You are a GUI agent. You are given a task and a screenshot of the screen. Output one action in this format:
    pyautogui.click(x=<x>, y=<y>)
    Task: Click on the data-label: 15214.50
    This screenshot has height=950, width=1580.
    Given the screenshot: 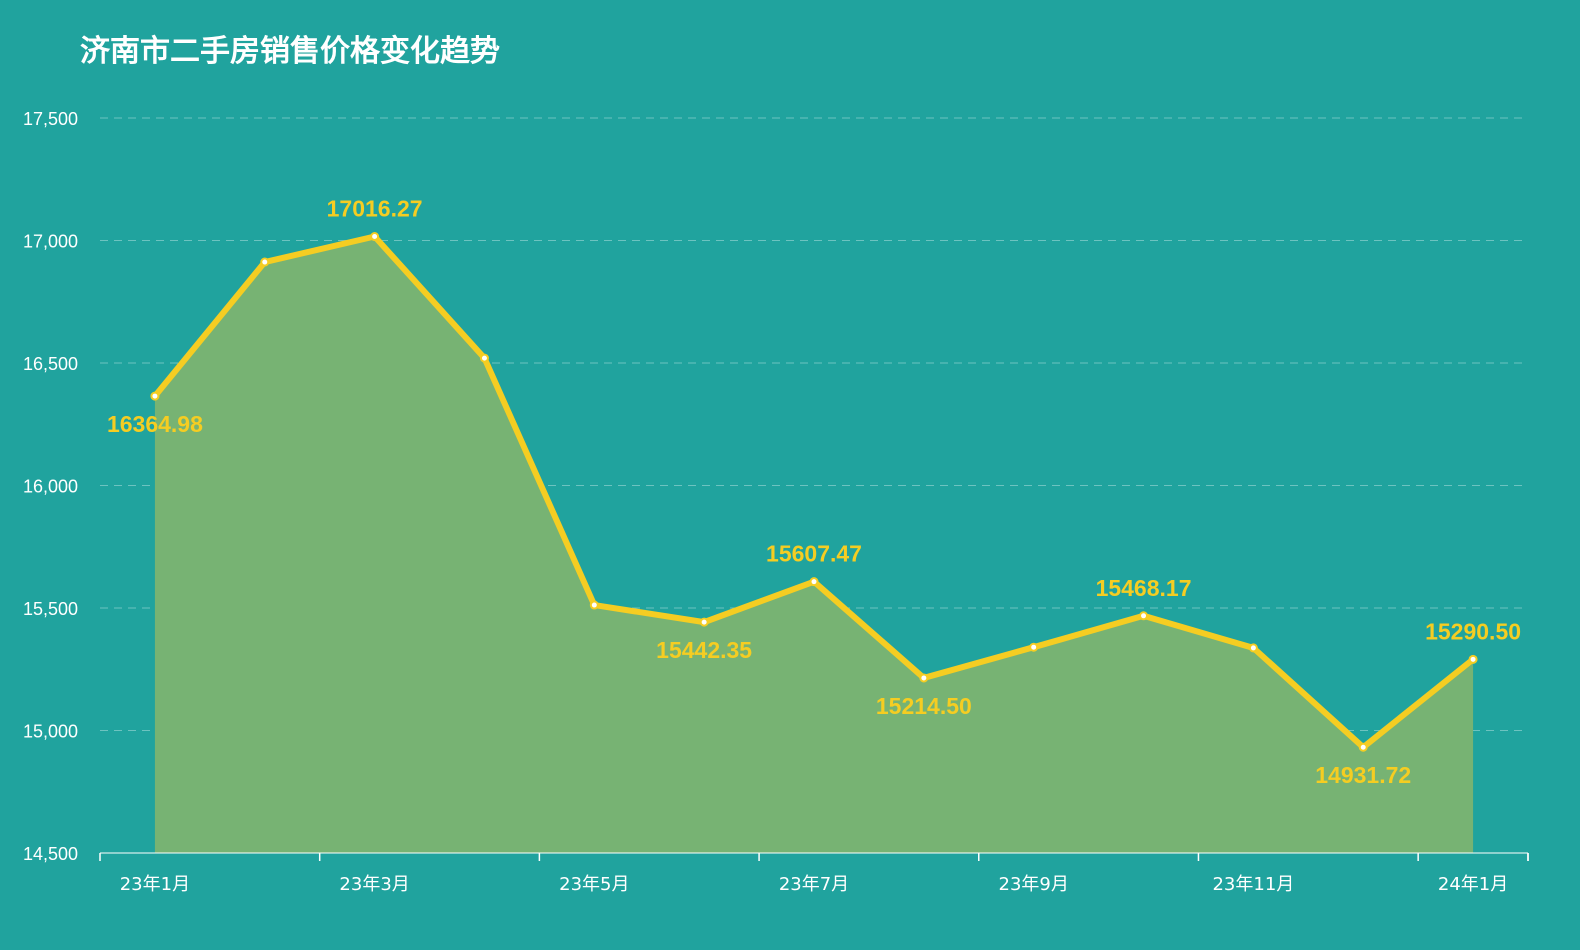 What is the action you would take?
    pyautogui.click(x=924, y=706)
    